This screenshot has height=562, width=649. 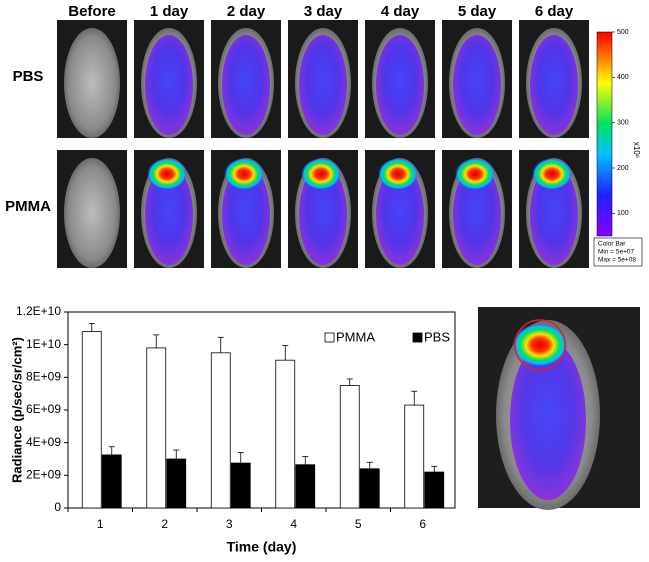 What do you see at coordinates (623, 168) in the screenshot?
I see `colorbar-tick-label: 200` at bounding box center [623, 168].